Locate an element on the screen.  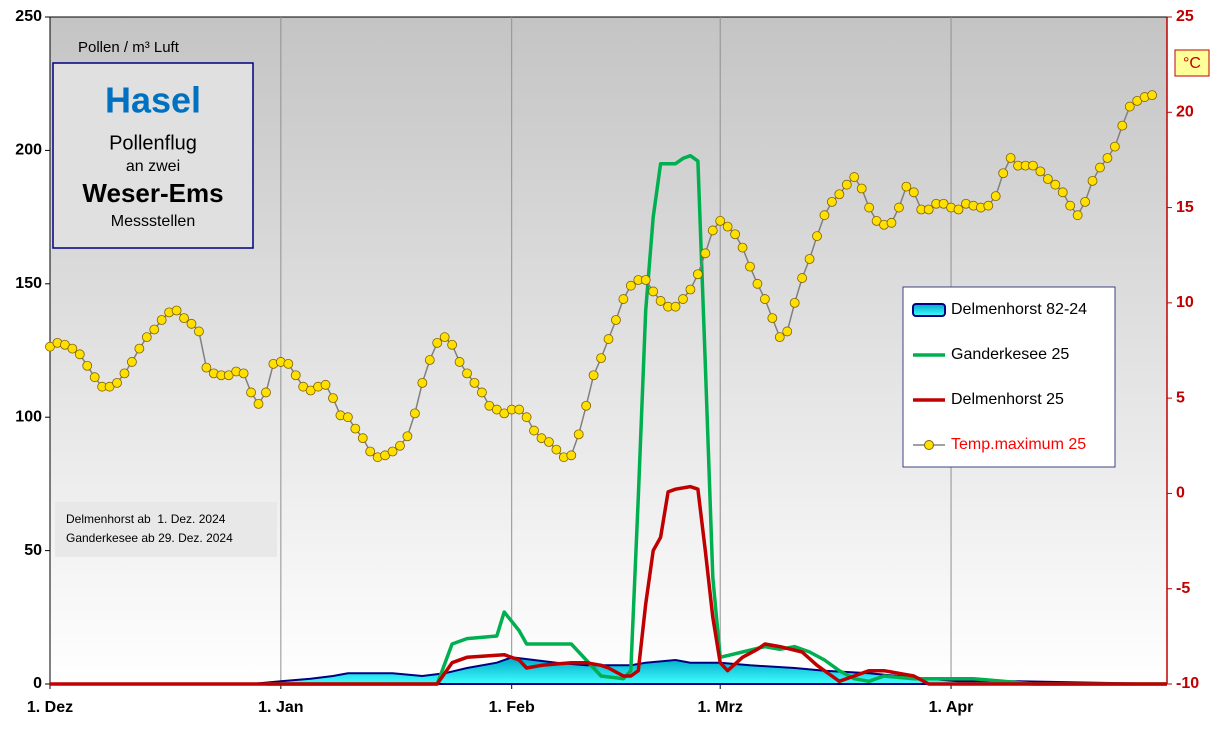
y-tick-label: 0 is located at coordinates (37, 683).